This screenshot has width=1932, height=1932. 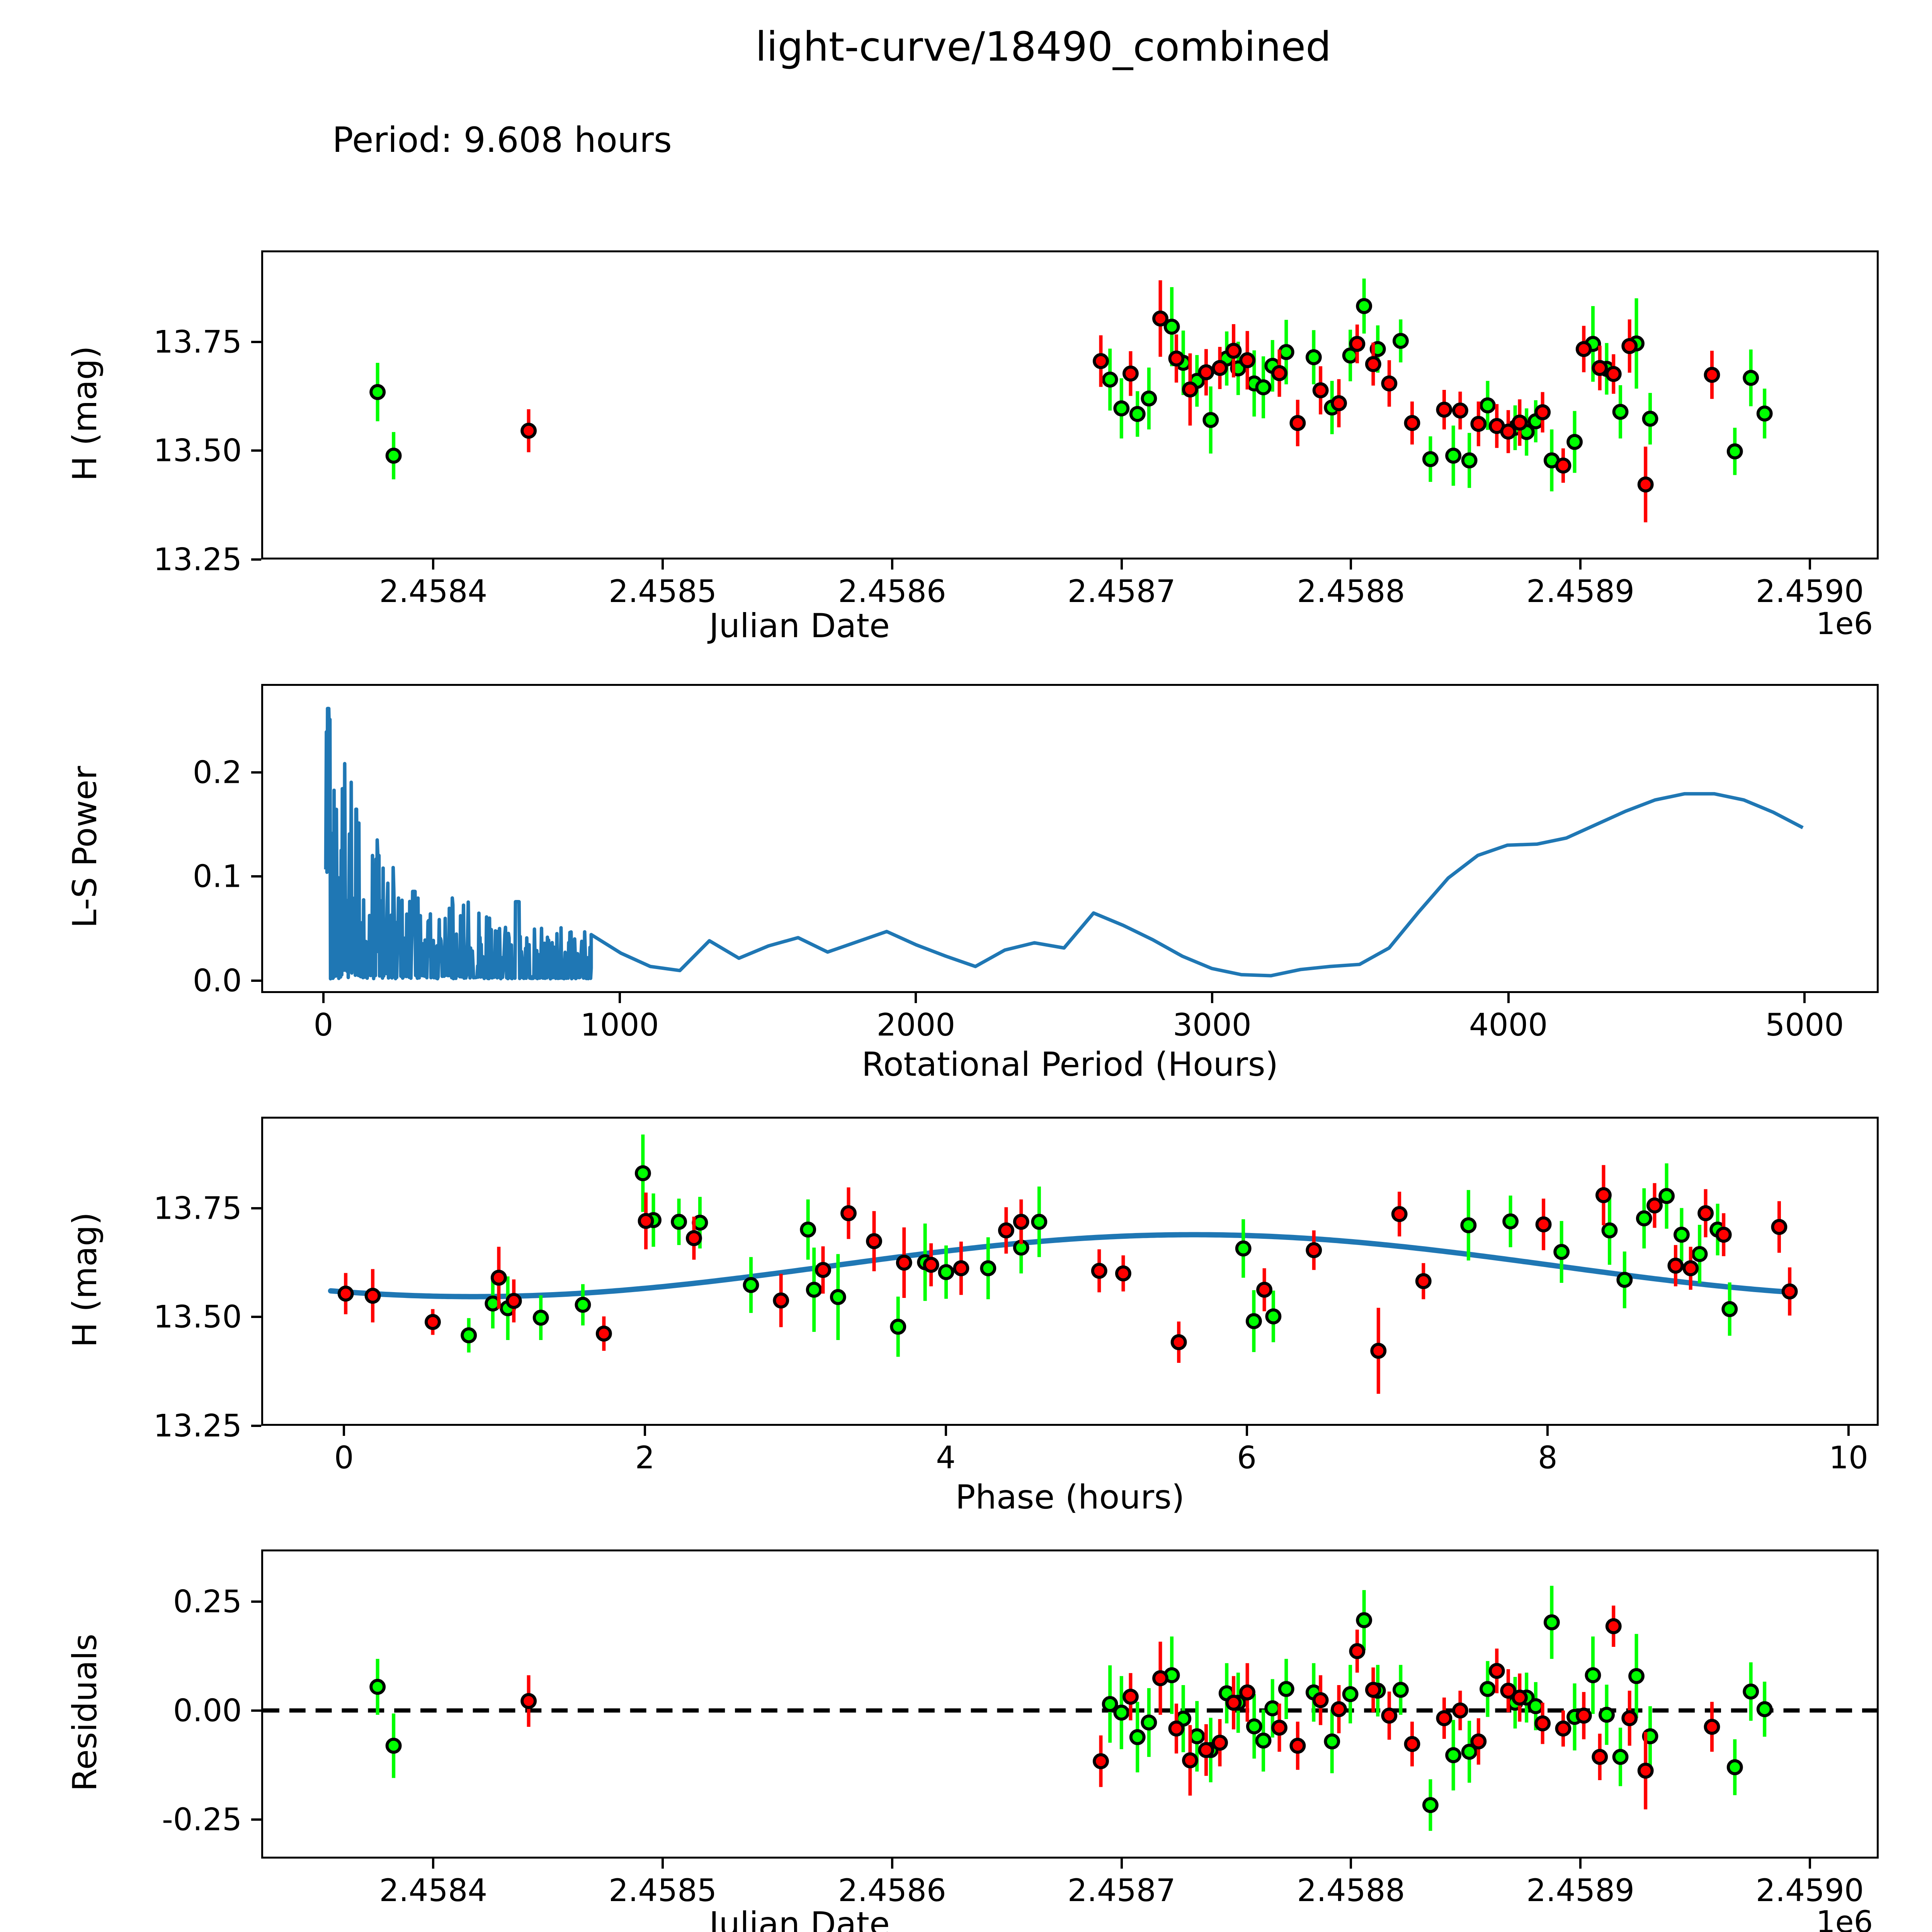 I want to click on x-tick-label: 10, so click(x=1849, y=1458).